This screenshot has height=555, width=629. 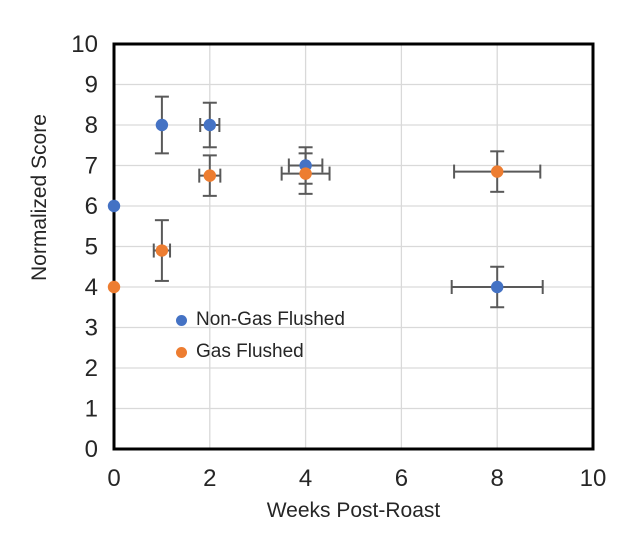 What do you see at coordinates (593, 478) in the screenshot?
I see `x-tick-label: 10` at bounding box center [593, 478].